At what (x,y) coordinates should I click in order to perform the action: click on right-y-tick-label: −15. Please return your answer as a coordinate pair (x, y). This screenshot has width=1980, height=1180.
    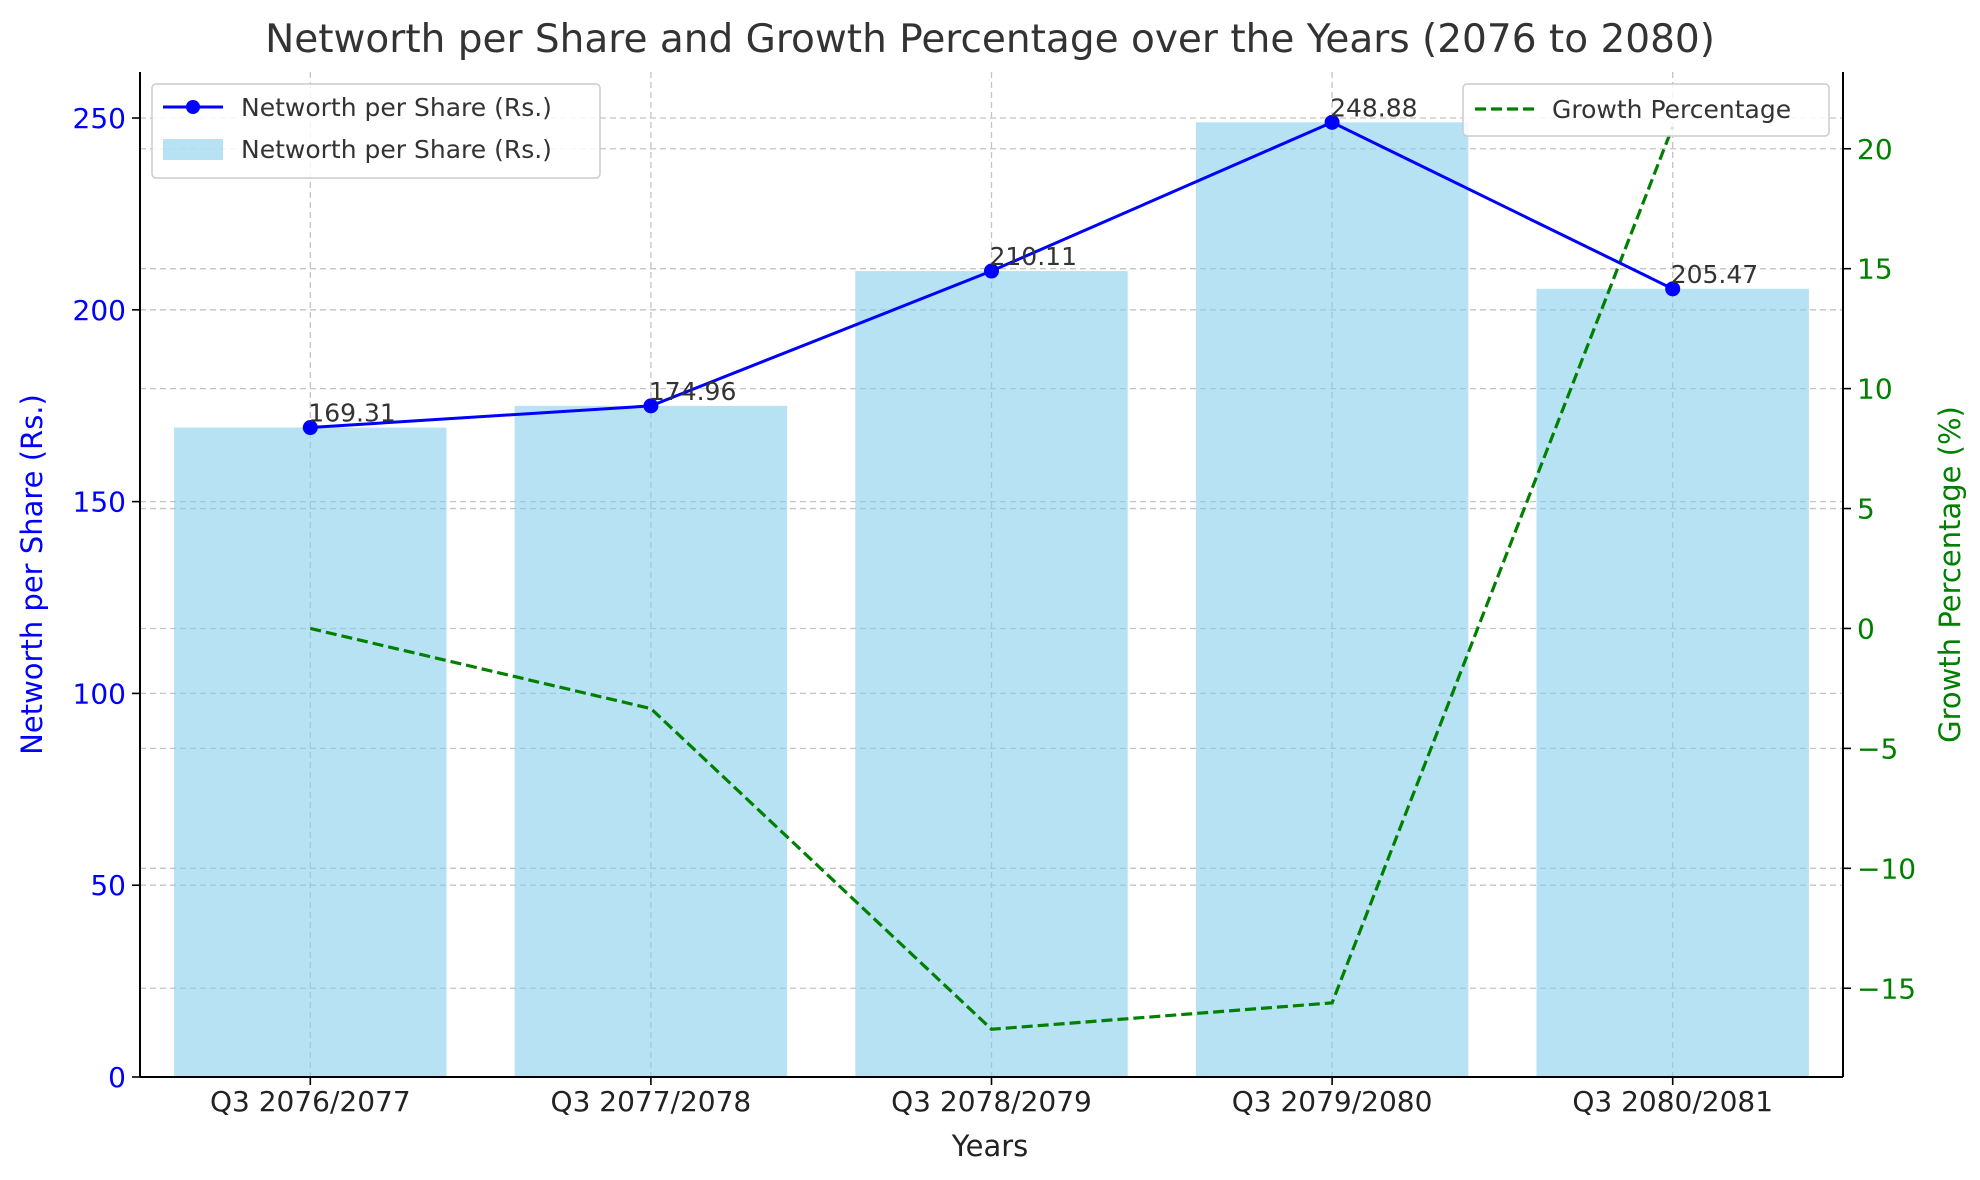
    Looking at the image, I should click on (1886, 988).